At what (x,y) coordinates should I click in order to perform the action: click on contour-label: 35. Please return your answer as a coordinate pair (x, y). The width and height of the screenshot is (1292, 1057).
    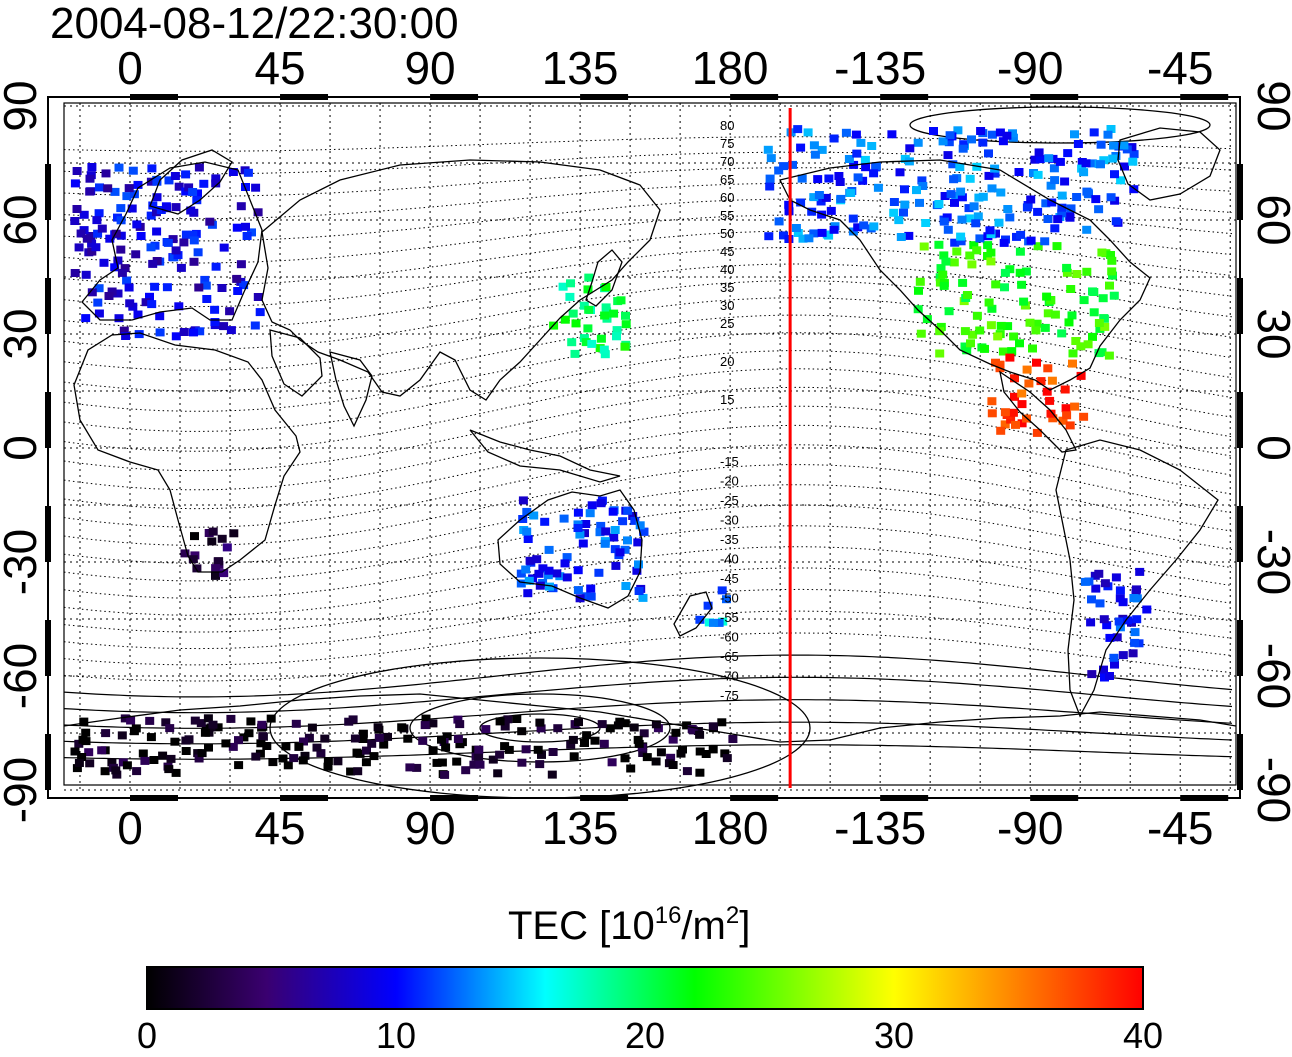
    Looking at the image, I should click on (727, 287).